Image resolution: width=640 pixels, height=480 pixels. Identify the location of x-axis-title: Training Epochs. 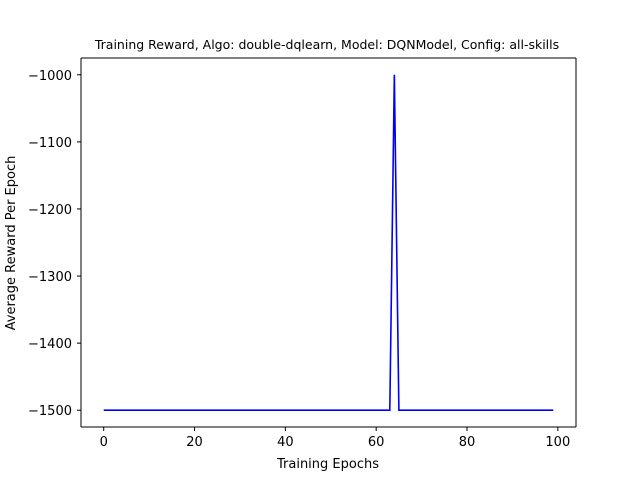
(327, 464).